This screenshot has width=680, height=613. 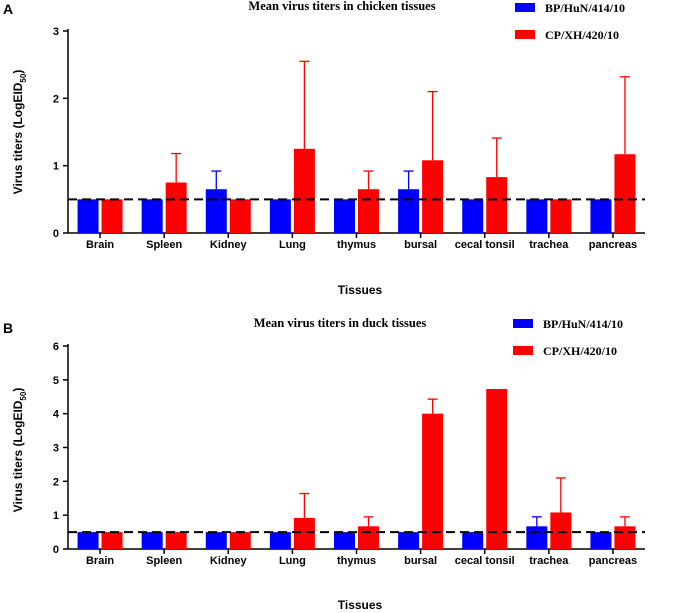 I want to click on panel-a-y-axis-title: Virus titers (LogEID50), so click(x=19, y=132).